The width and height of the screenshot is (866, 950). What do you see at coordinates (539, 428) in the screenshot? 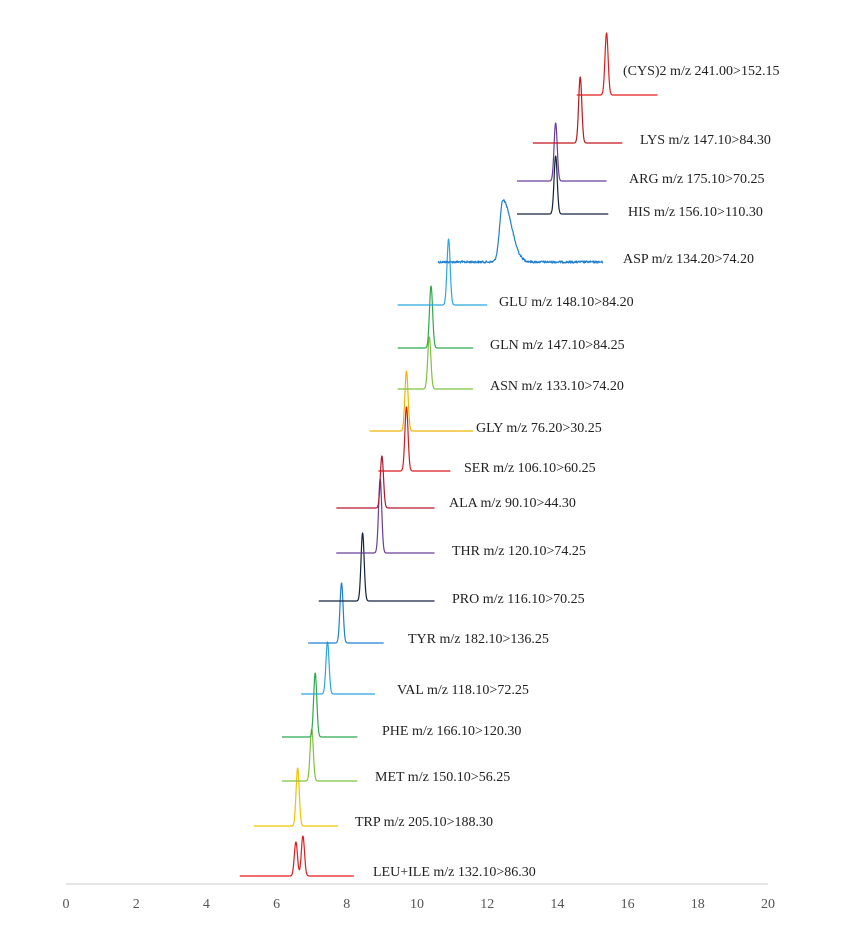
I see `trace-label: GLY m/z 76.20>30.25` at bounding box center [539, 428].